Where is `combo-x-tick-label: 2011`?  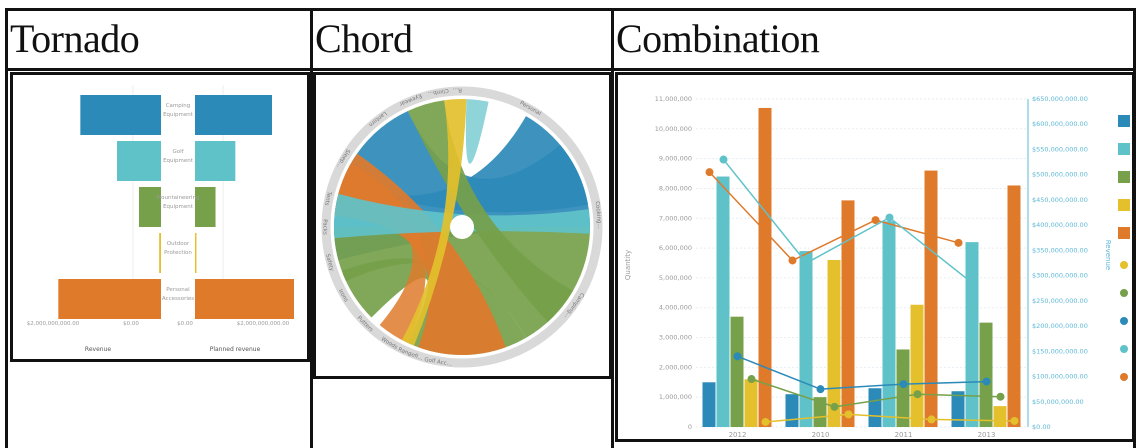
combo-x-tick-label: 2011 is located at coordinates (904, 435).